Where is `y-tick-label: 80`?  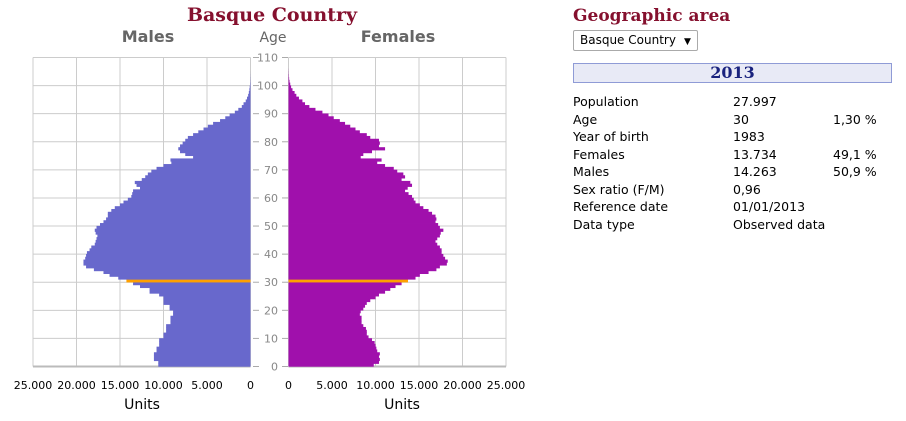 y-tick-label: 80 is located at coordinates (271, 142).